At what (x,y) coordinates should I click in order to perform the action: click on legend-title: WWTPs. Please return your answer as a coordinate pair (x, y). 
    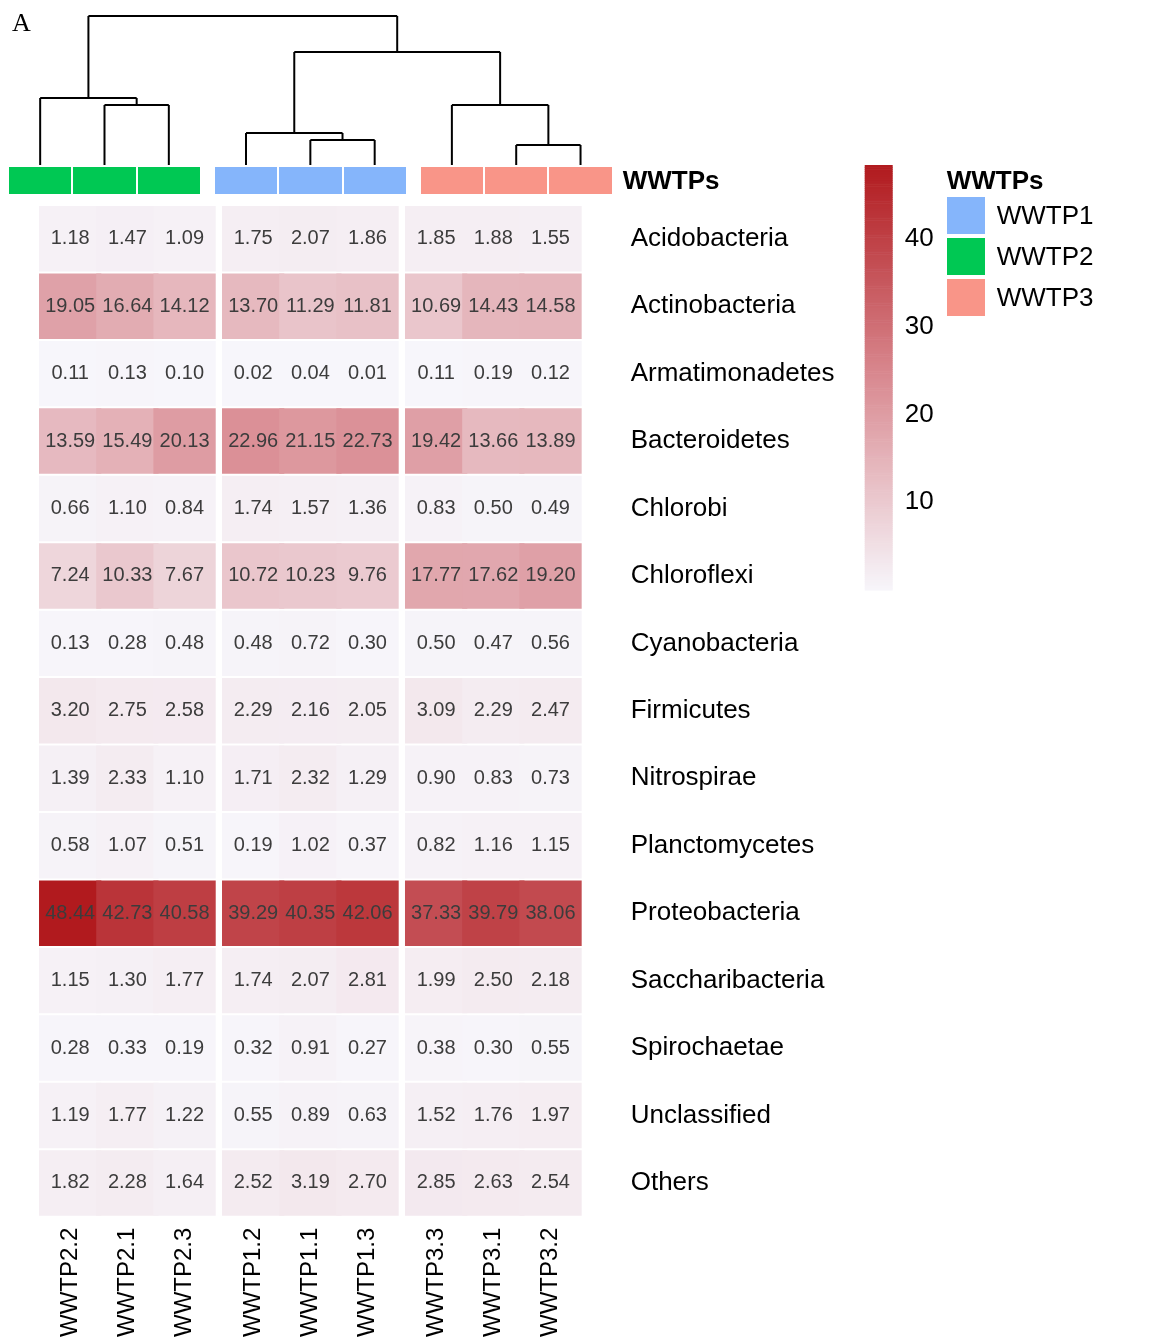
    Looking at the image, I should click on (995, 180).